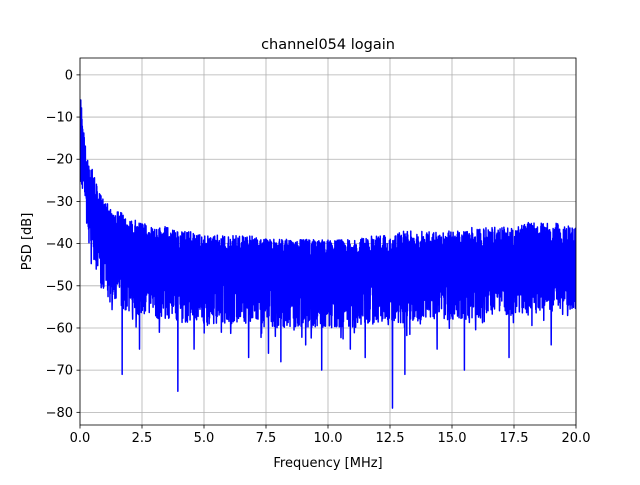 Image resolution: width=640 pixels, height=485 pixels. I want to click on y-axis-label: PSD [dB], so click(27, 242).